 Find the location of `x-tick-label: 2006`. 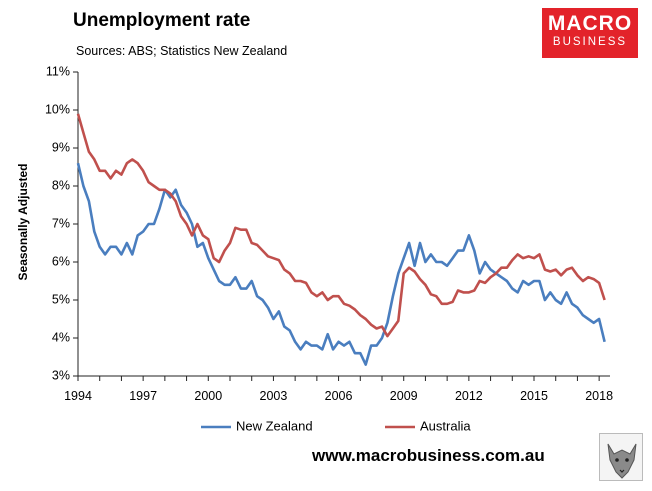

x-tick-label: 2006 is located at coordinates (339, 396).